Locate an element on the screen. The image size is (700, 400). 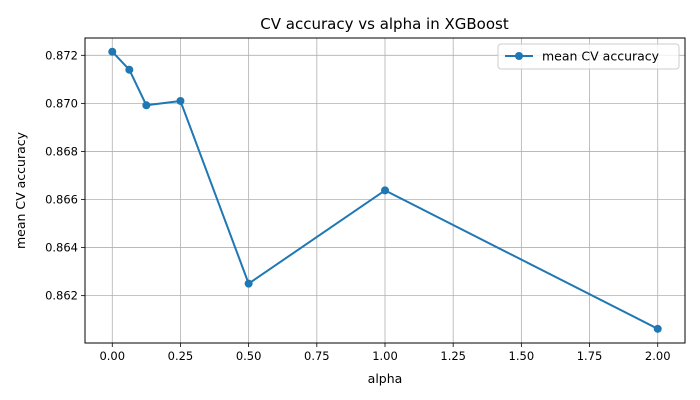
x-tick-label: 0.25 is located at coordinates (181, 356).